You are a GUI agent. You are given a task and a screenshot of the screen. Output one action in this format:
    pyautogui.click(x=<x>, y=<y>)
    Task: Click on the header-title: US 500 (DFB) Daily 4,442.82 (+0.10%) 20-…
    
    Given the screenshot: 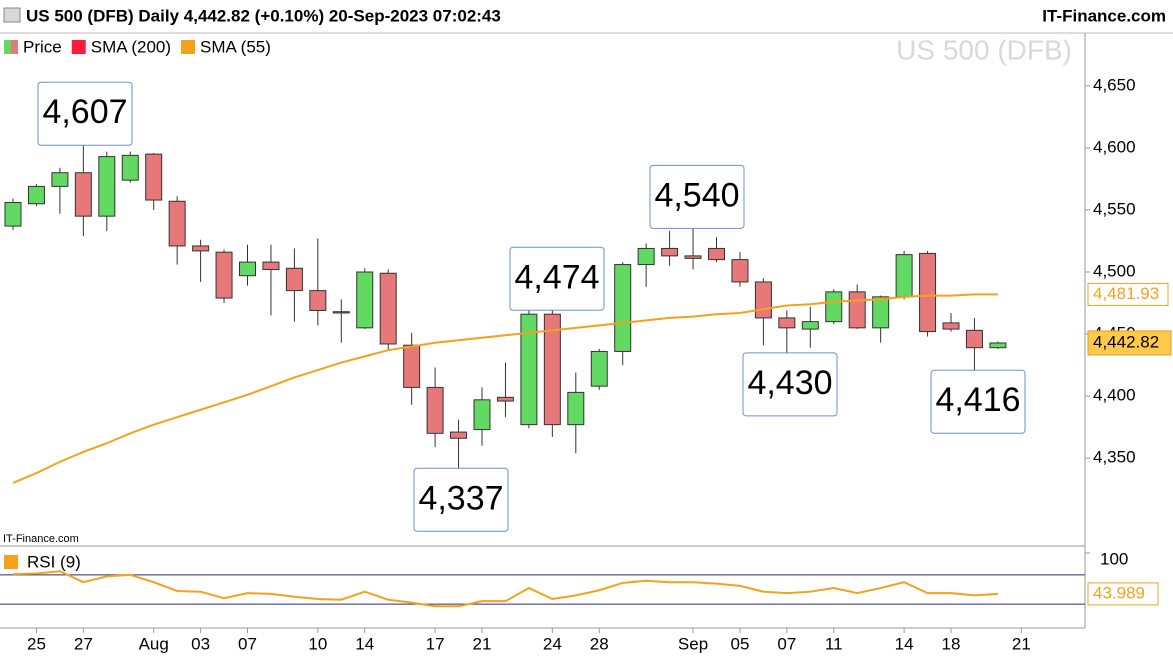 What is the action you would take?
    pyautogui.click(x=263, y=15)
    